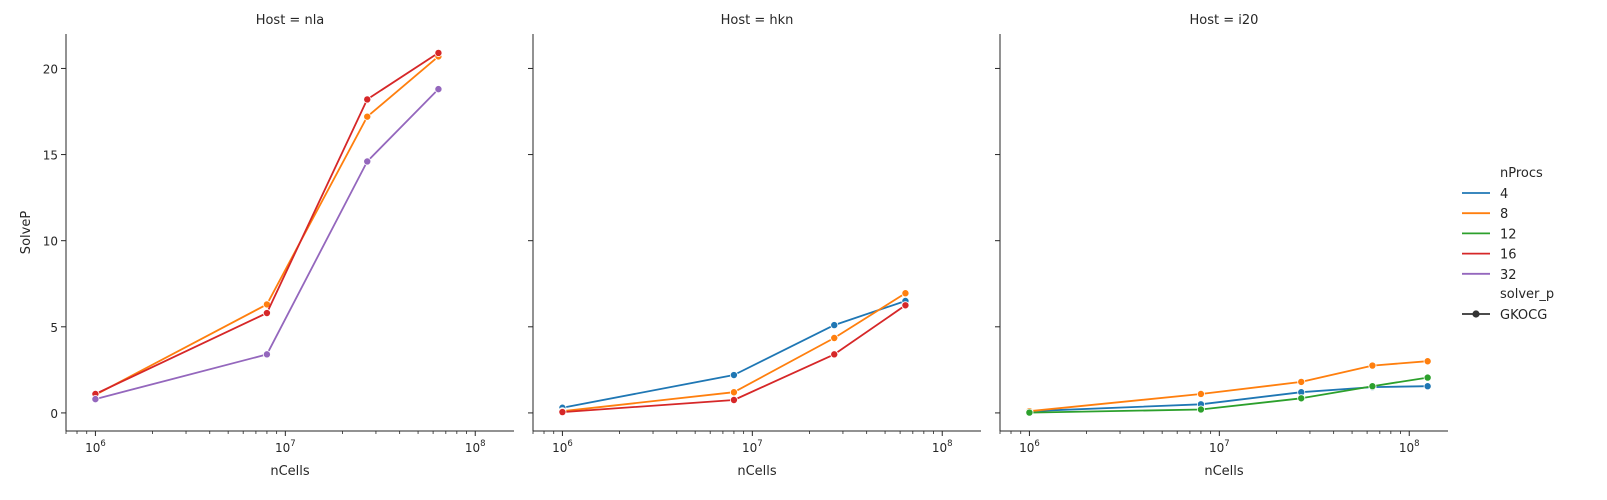 The height and width of the screenshot is (500, 1607). I want to click on panel-title: Host = nla, so click(290, 20).